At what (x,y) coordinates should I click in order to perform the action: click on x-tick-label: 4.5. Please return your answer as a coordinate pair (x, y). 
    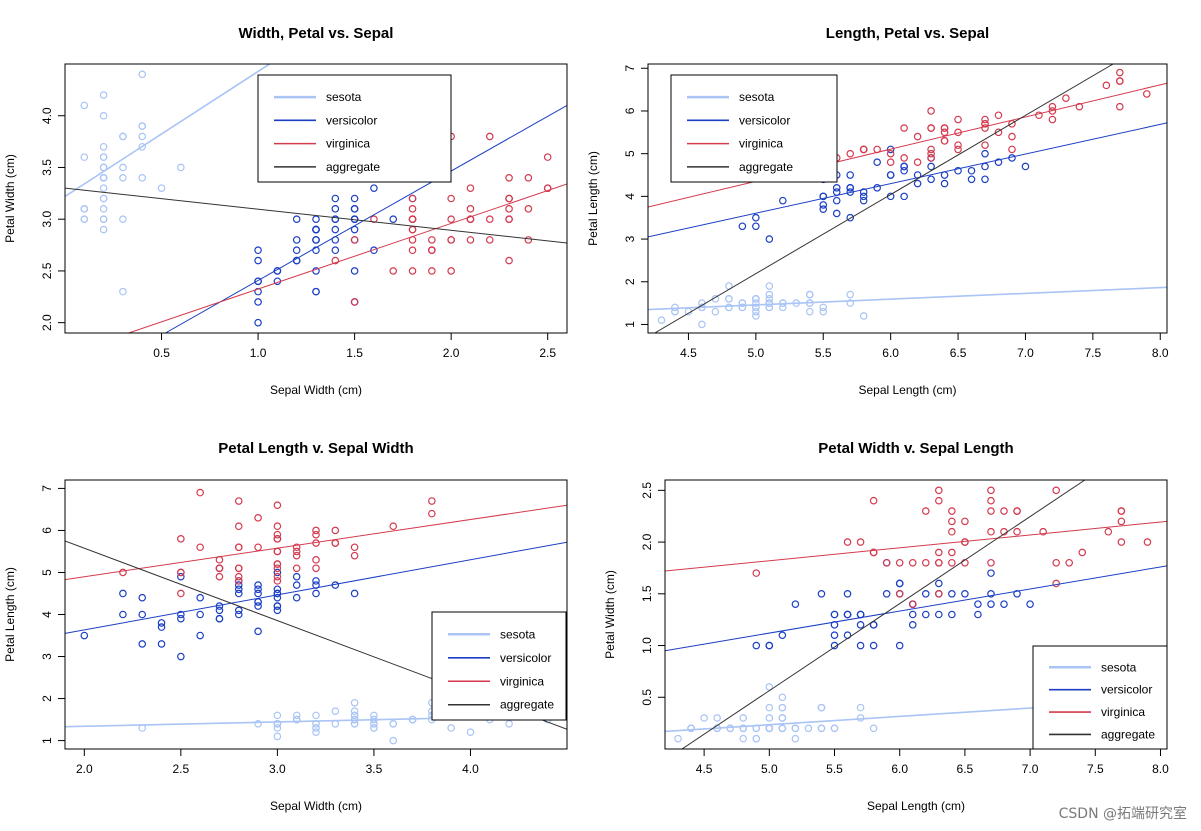
    Looking at the image, I should click on (688, 353).